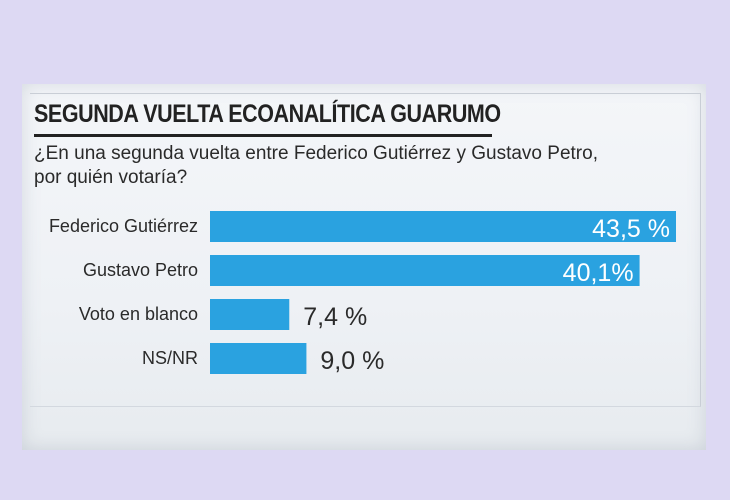  What do you see at coordinates (170, 358) in the screenshot?
I see `category-label-ns-nr: NS/NR` at bounding box center [170, 358].